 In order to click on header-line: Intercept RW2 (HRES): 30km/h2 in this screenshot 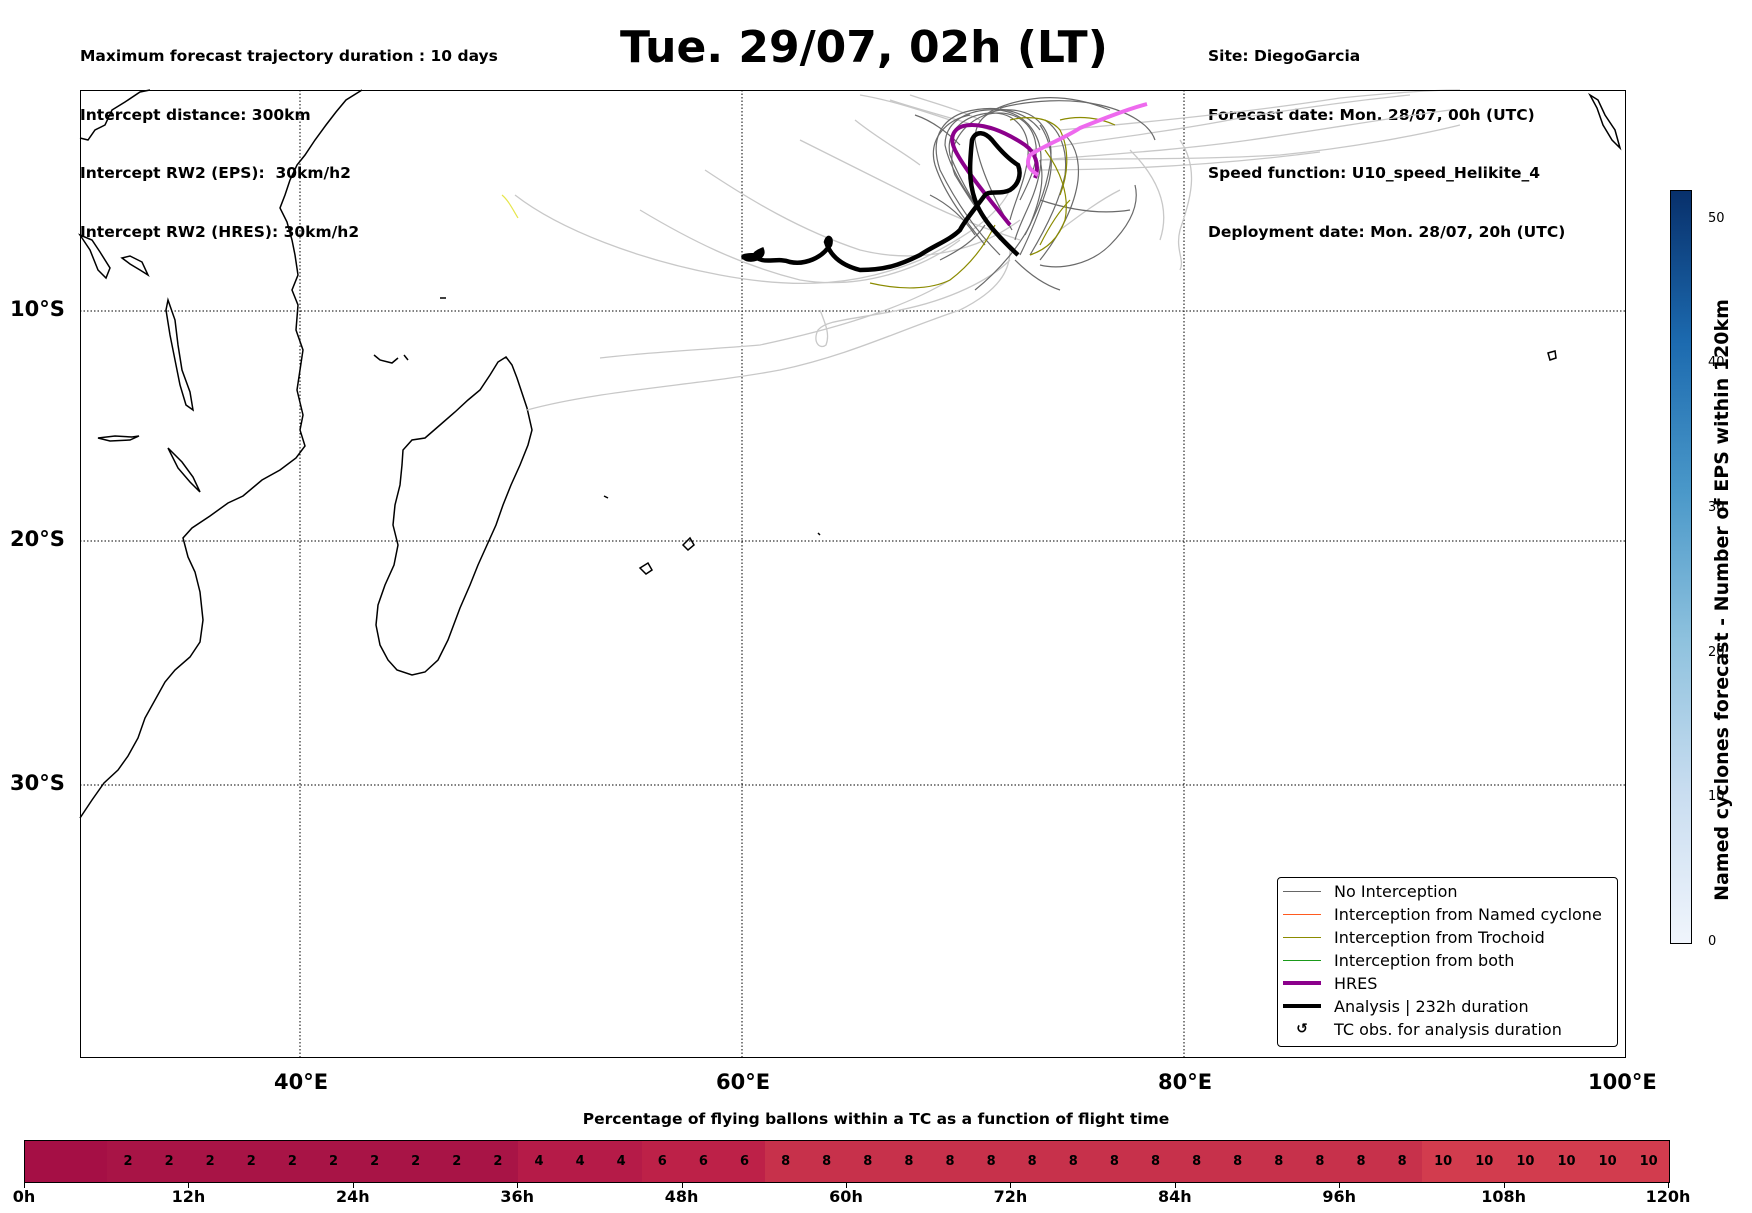, I will do `click(220, 231)`.